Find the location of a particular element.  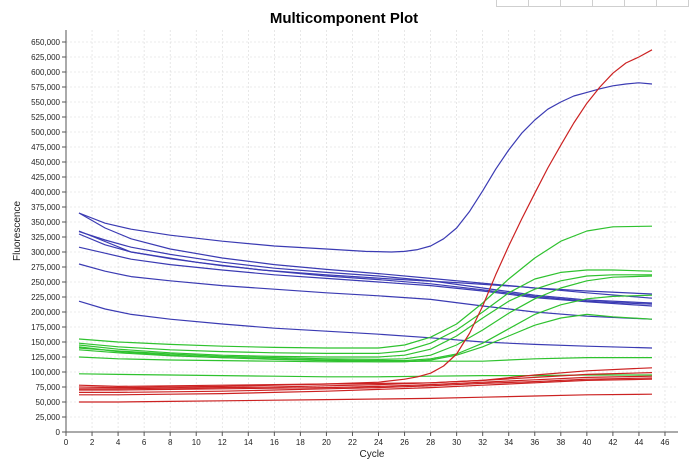

x-tick-label: 16 is located at coordinates (274, 442).